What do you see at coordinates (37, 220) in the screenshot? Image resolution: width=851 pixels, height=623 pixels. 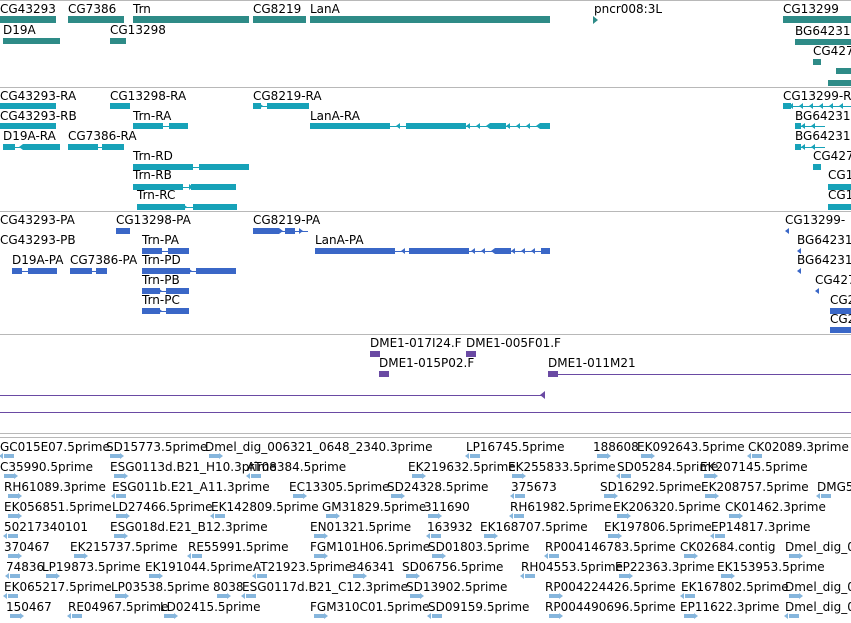 I see `feature-label: CG43293-PA` at bounding box center [37, 220].